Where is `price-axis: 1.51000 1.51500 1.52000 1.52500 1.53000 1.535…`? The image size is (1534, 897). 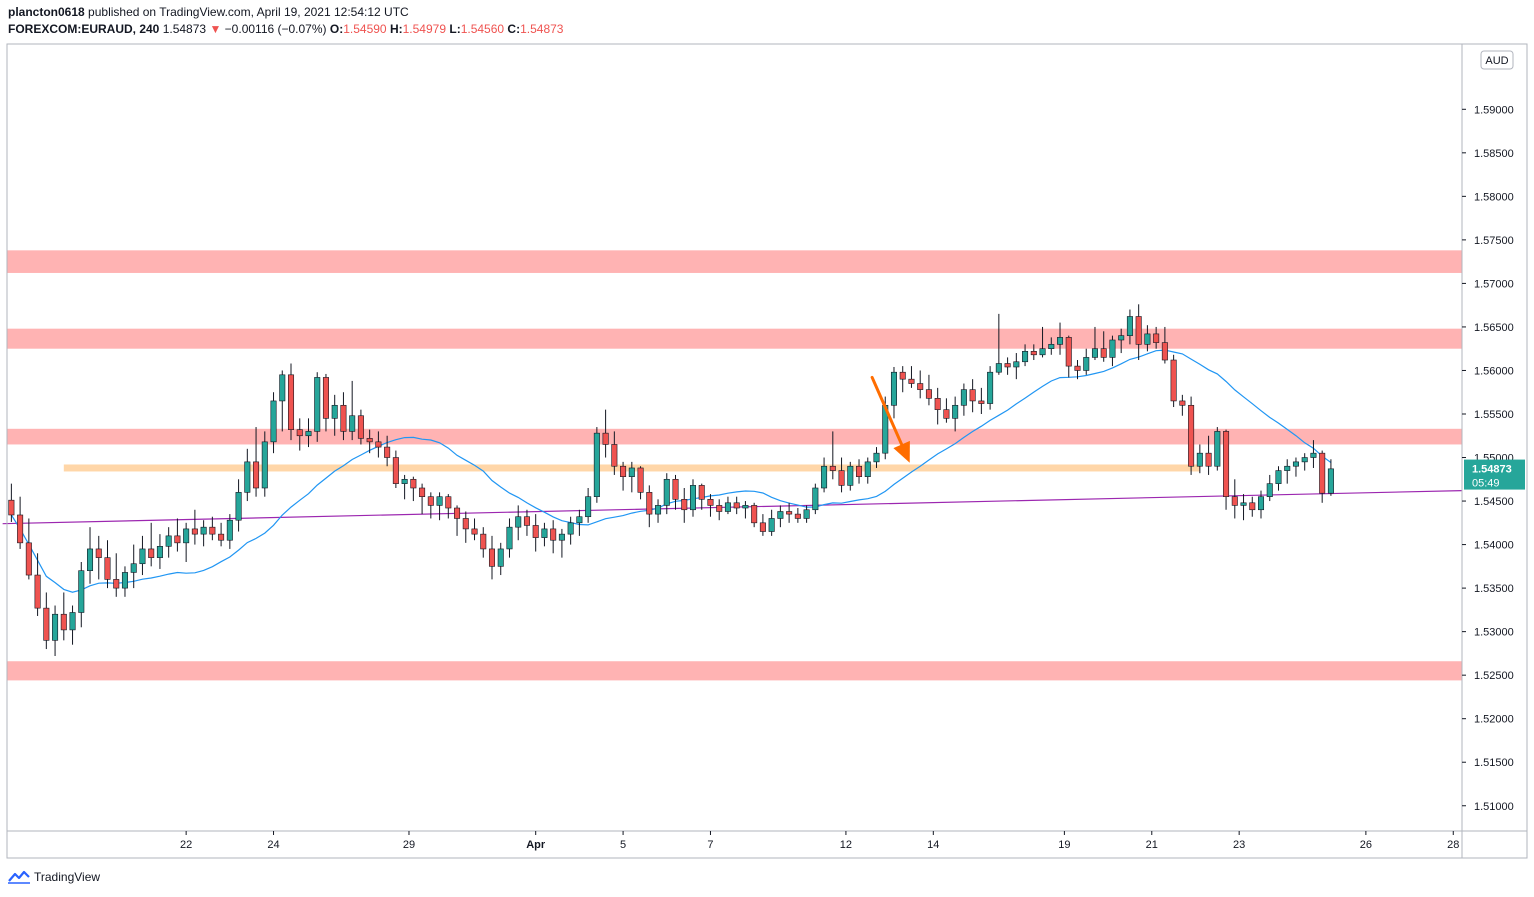
price-axis: 1.51000 1.51500 1.52000 1.52500 1.53000 1.535… is located at coordinates (1493, 431).